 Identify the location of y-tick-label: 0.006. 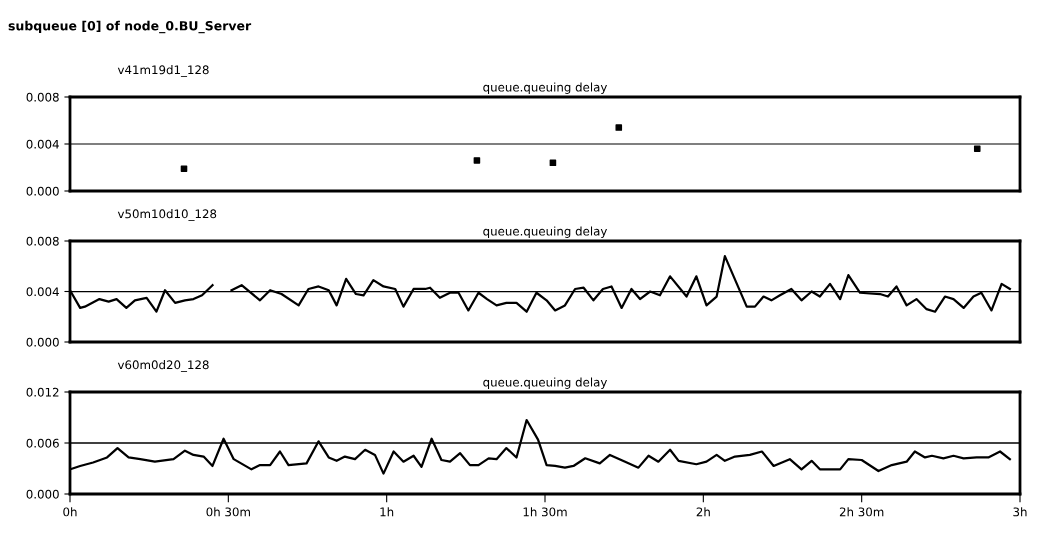
(42, 443).